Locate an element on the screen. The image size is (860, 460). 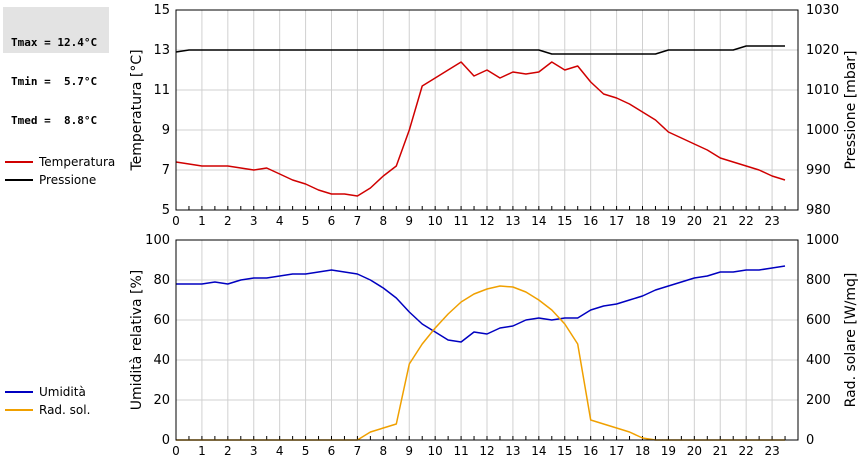
tmax-text: Tmax = 12.4°C is located at coordinates (54, 42).